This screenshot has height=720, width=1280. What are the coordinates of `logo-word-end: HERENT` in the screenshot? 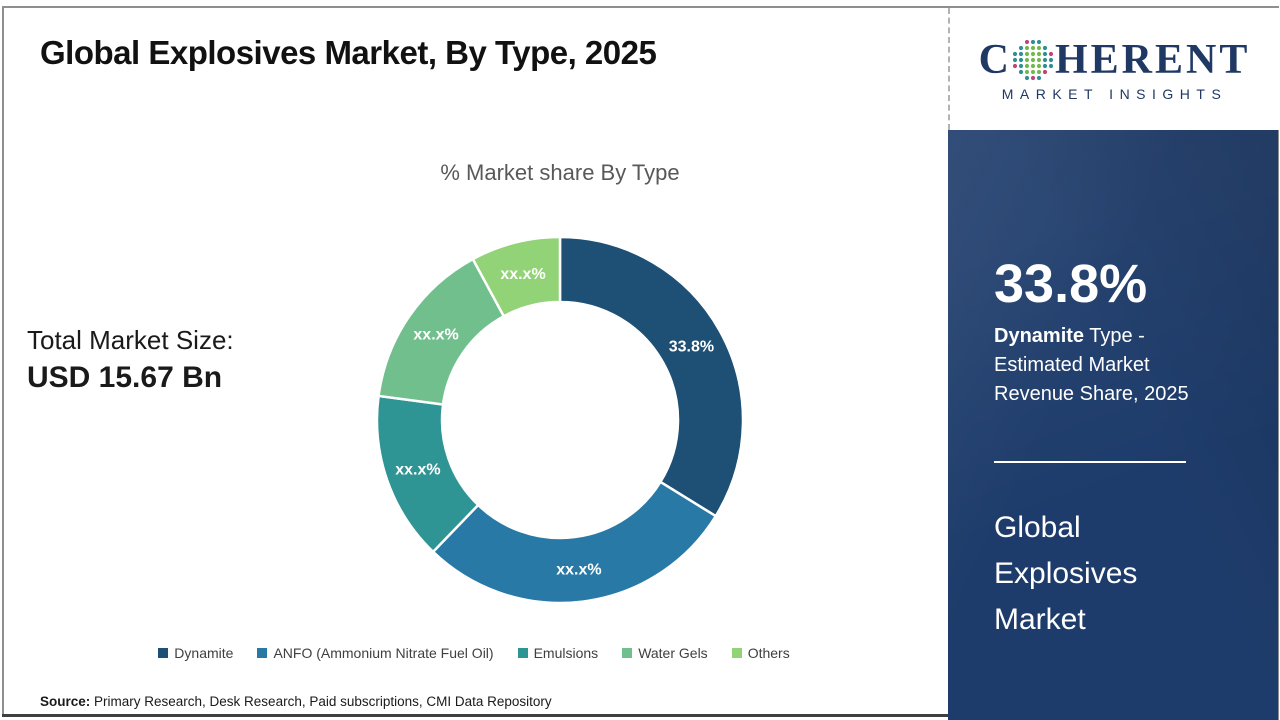 It's located at (1152, 60).